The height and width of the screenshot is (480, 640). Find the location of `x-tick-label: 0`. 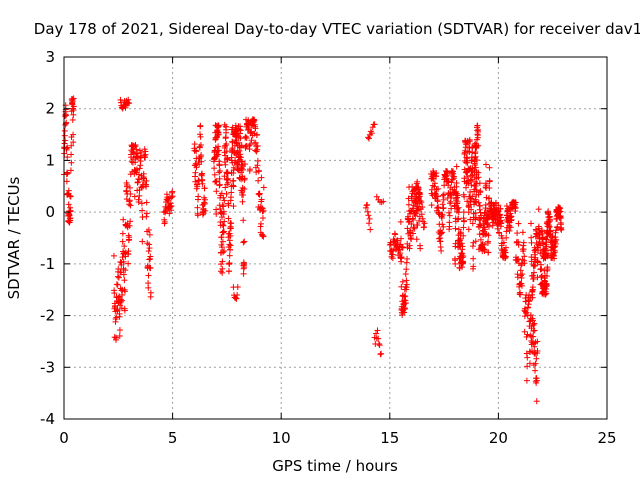

x-tick-label: 0 is located at coordinates (64, 438).